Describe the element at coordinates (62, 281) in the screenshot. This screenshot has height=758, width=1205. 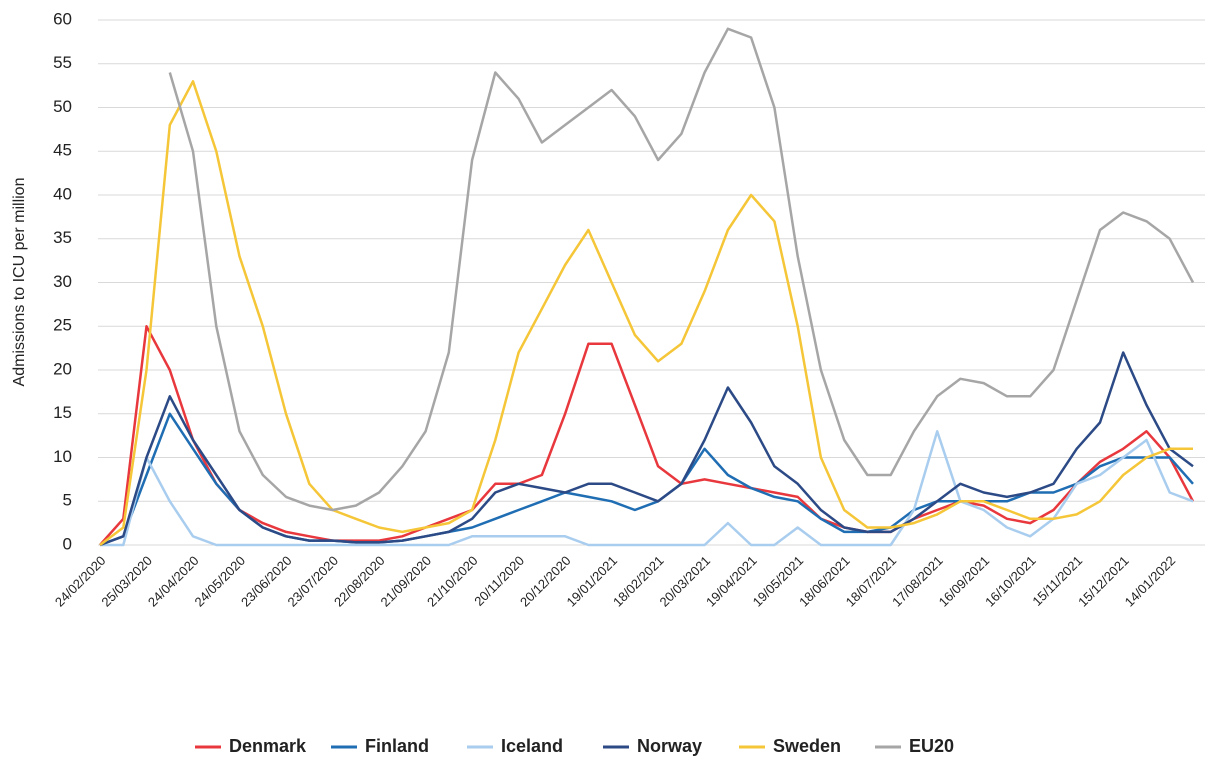
I see `y-tick-label: 30` at that location.